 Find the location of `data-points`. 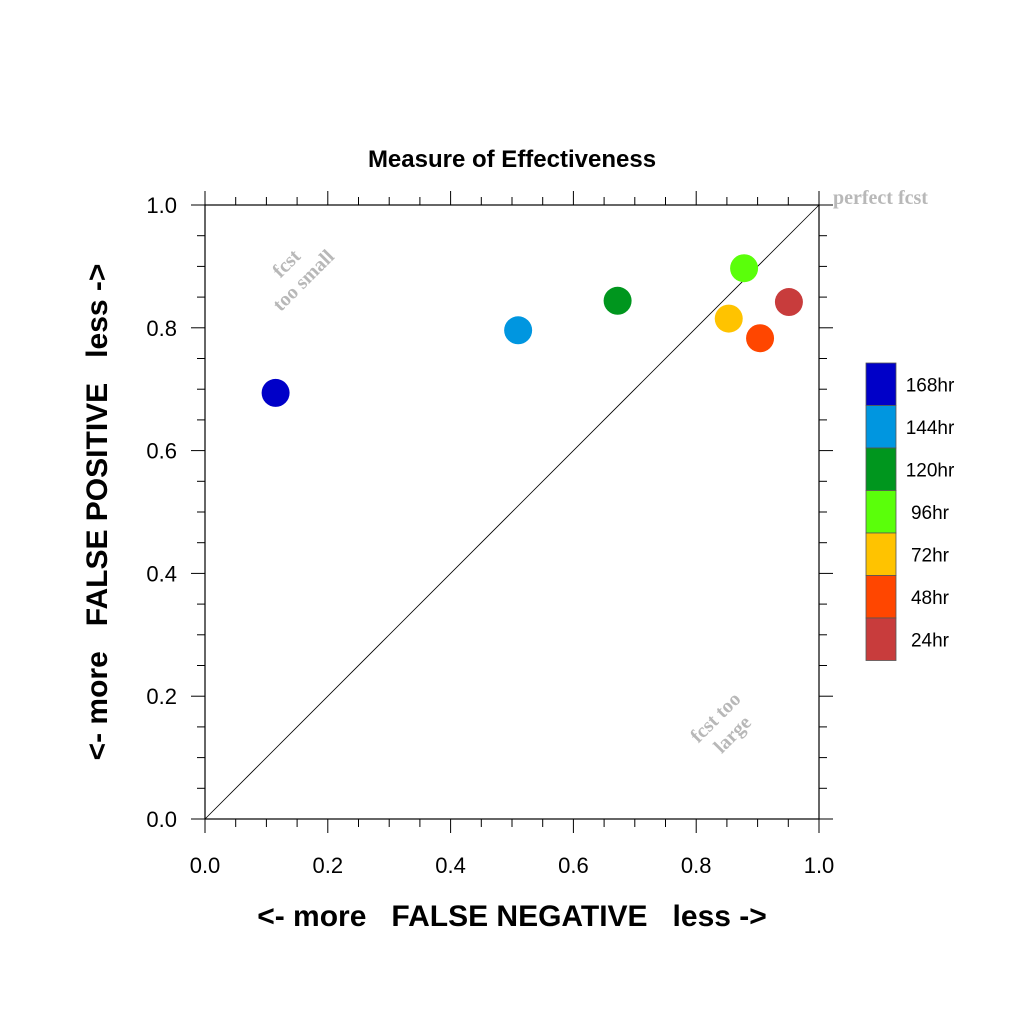

data-points is located at coordinates (532, 330).